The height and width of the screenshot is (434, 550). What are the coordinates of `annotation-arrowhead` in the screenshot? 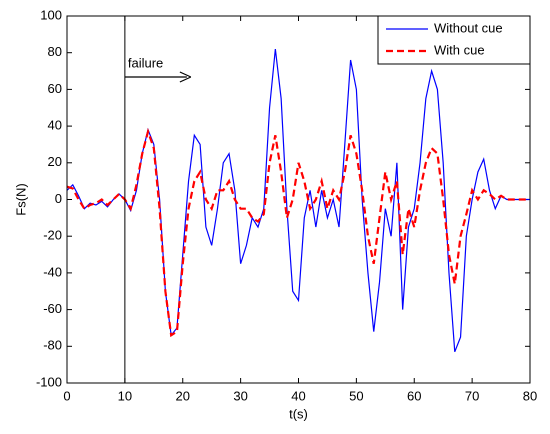 It's located at (185, 77).